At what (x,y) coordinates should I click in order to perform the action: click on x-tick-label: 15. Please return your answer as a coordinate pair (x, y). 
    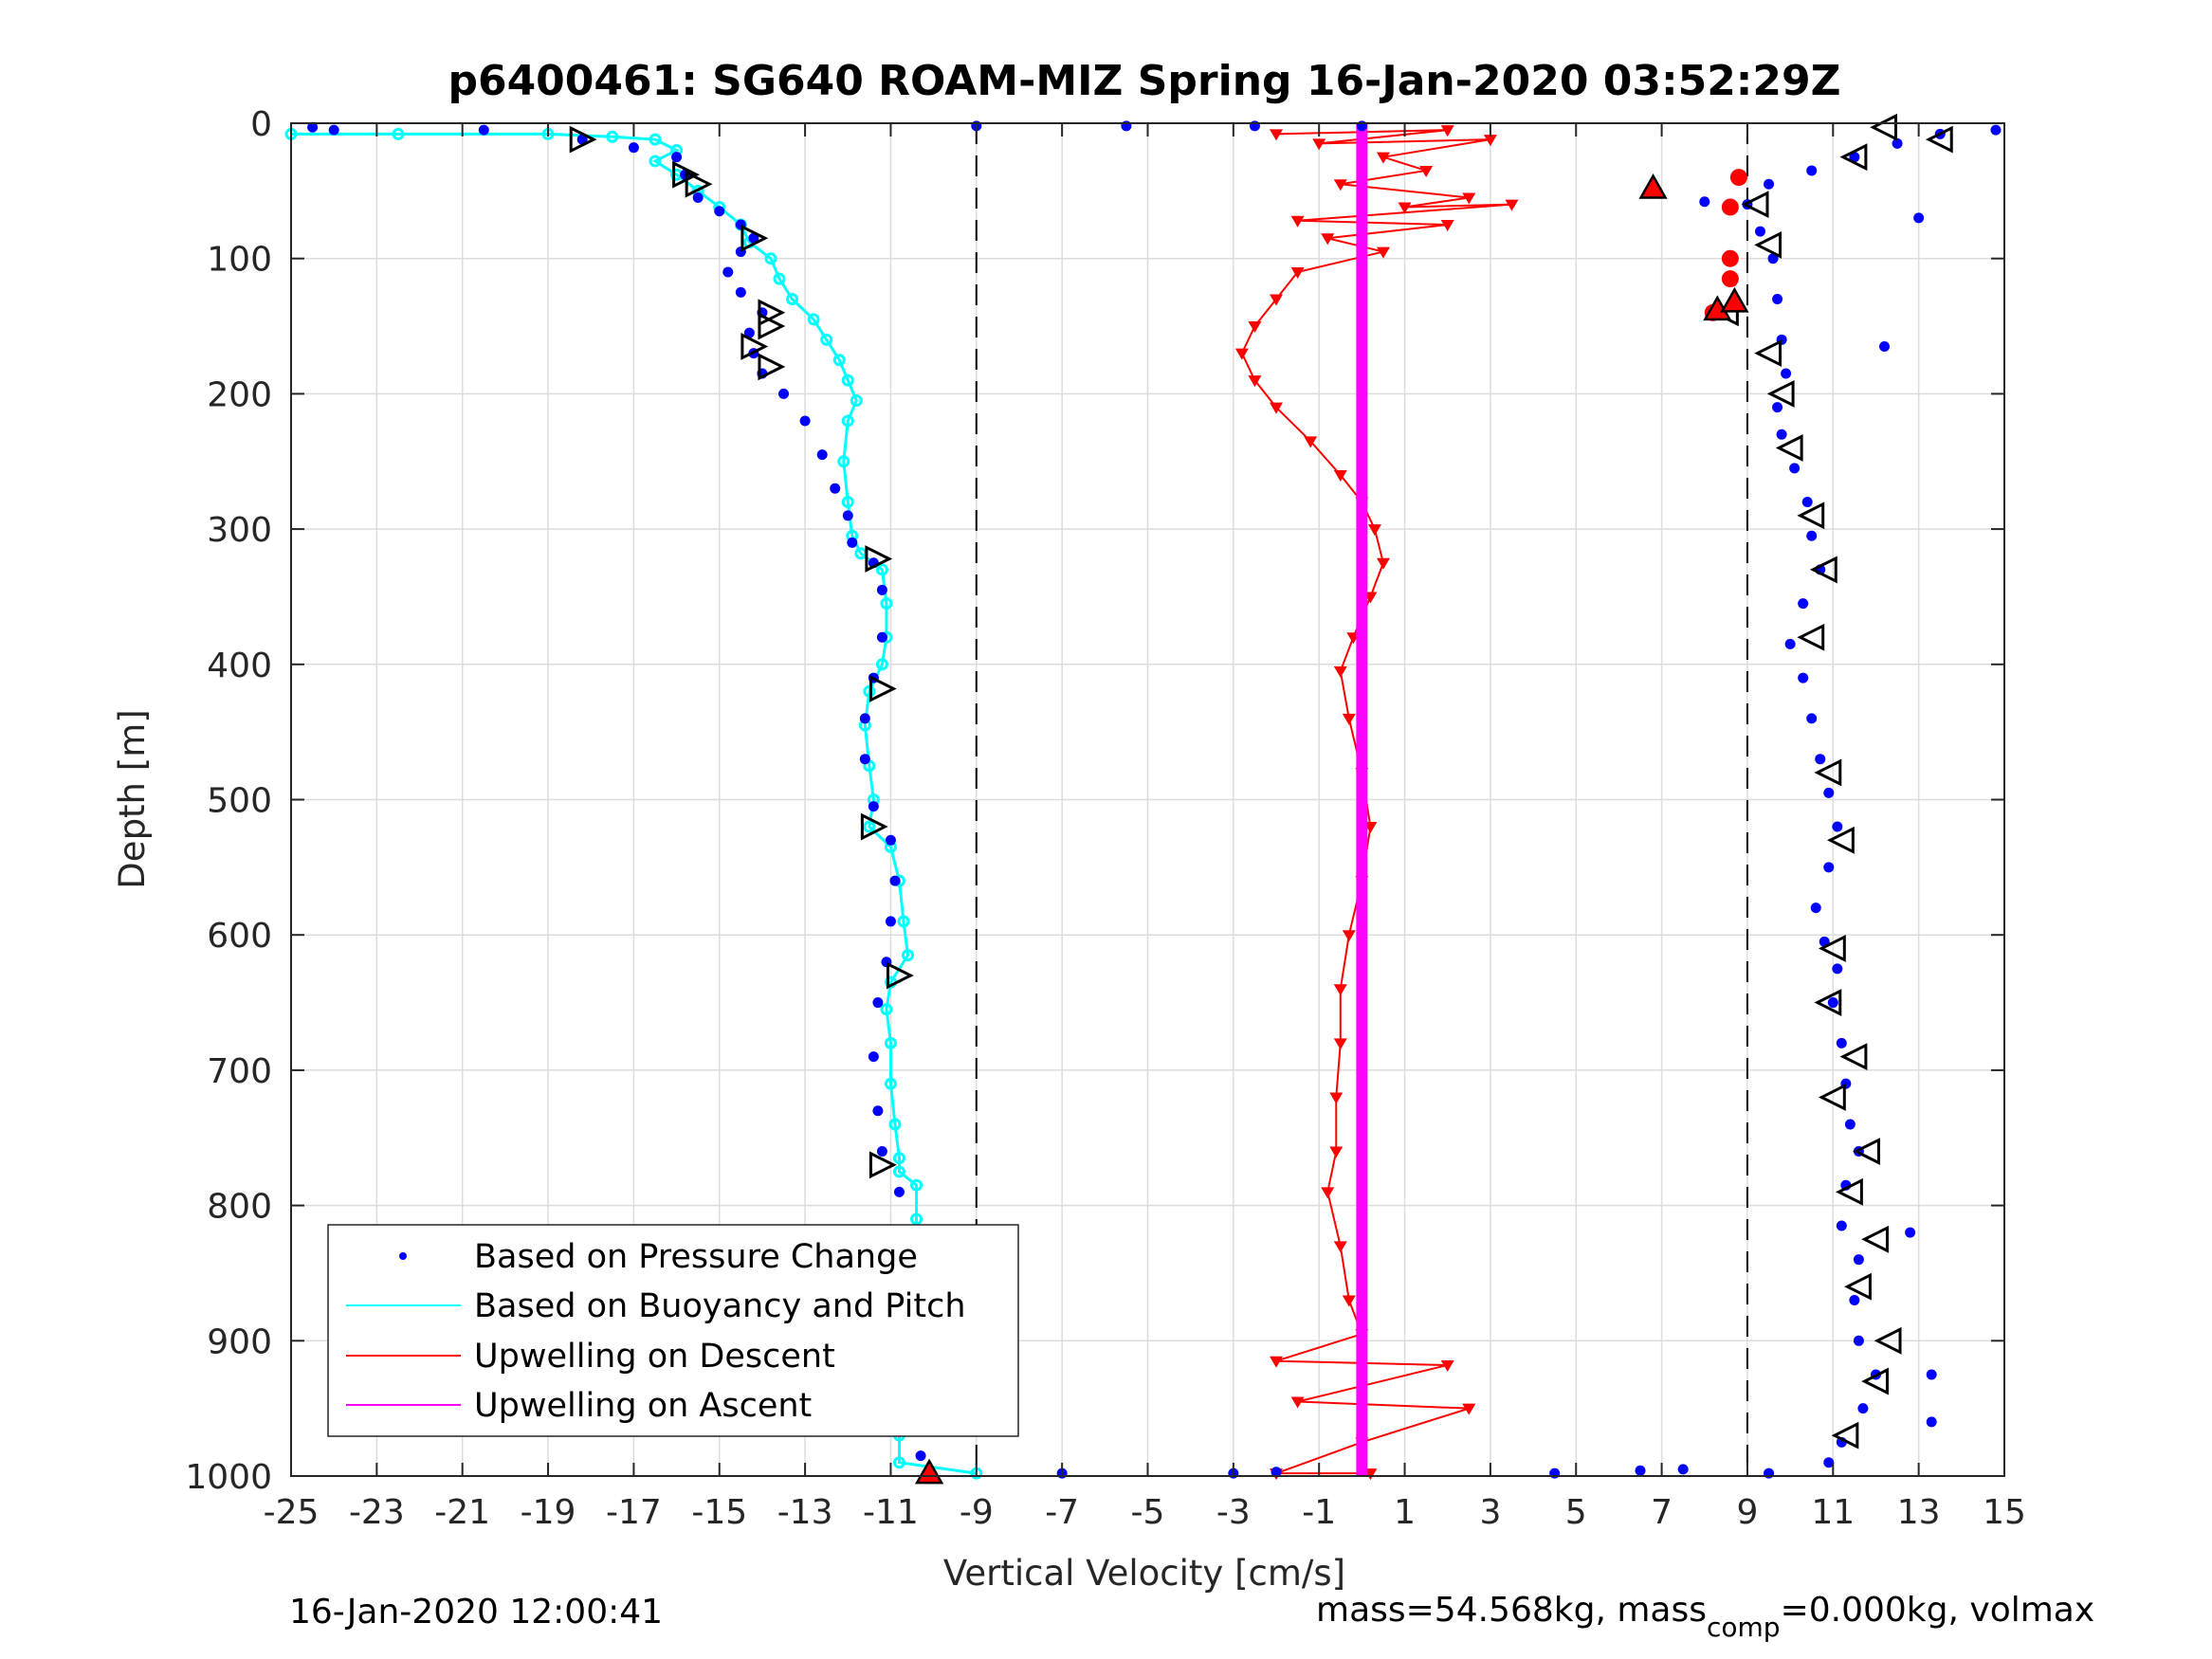
    Looking at the image, I should click on (2004, 1512).